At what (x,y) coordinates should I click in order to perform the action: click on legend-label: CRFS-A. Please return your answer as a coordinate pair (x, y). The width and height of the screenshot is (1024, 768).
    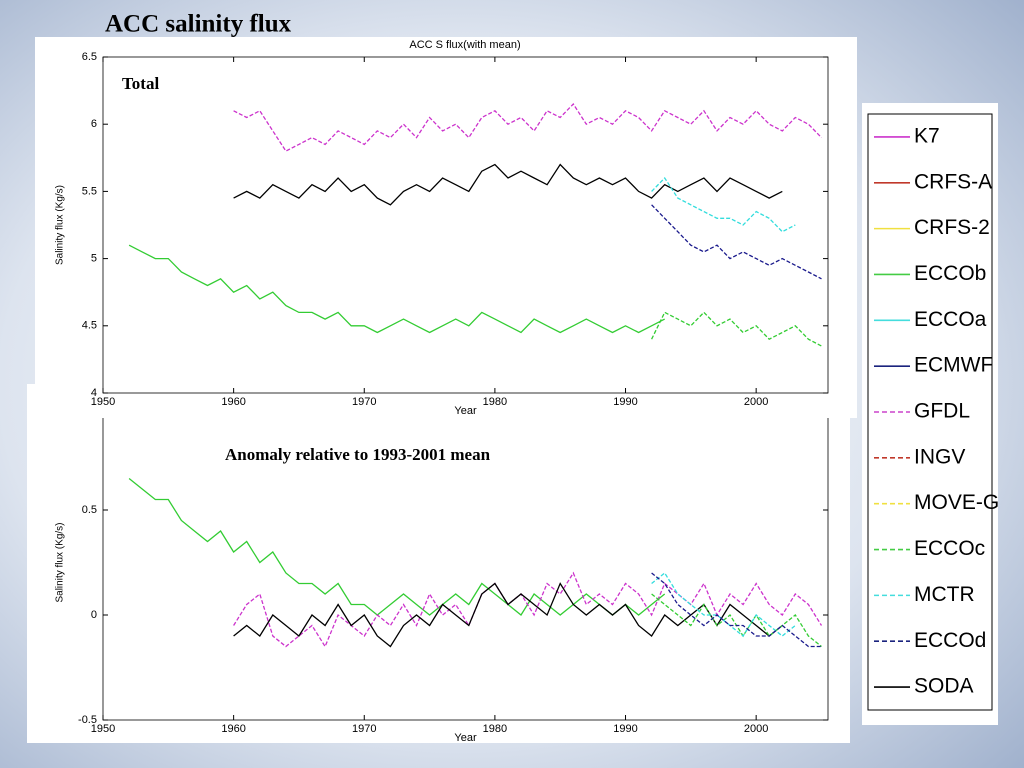
    Looking at the image, I should click on (953, 181).